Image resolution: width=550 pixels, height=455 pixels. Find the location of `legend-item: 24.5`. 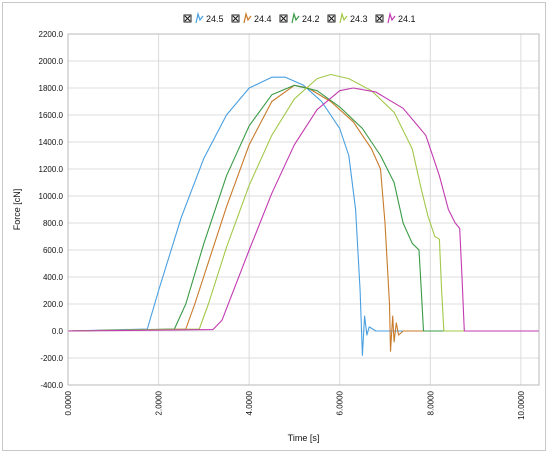

legend-item: 24.5 is located at coordinates (203, 17).